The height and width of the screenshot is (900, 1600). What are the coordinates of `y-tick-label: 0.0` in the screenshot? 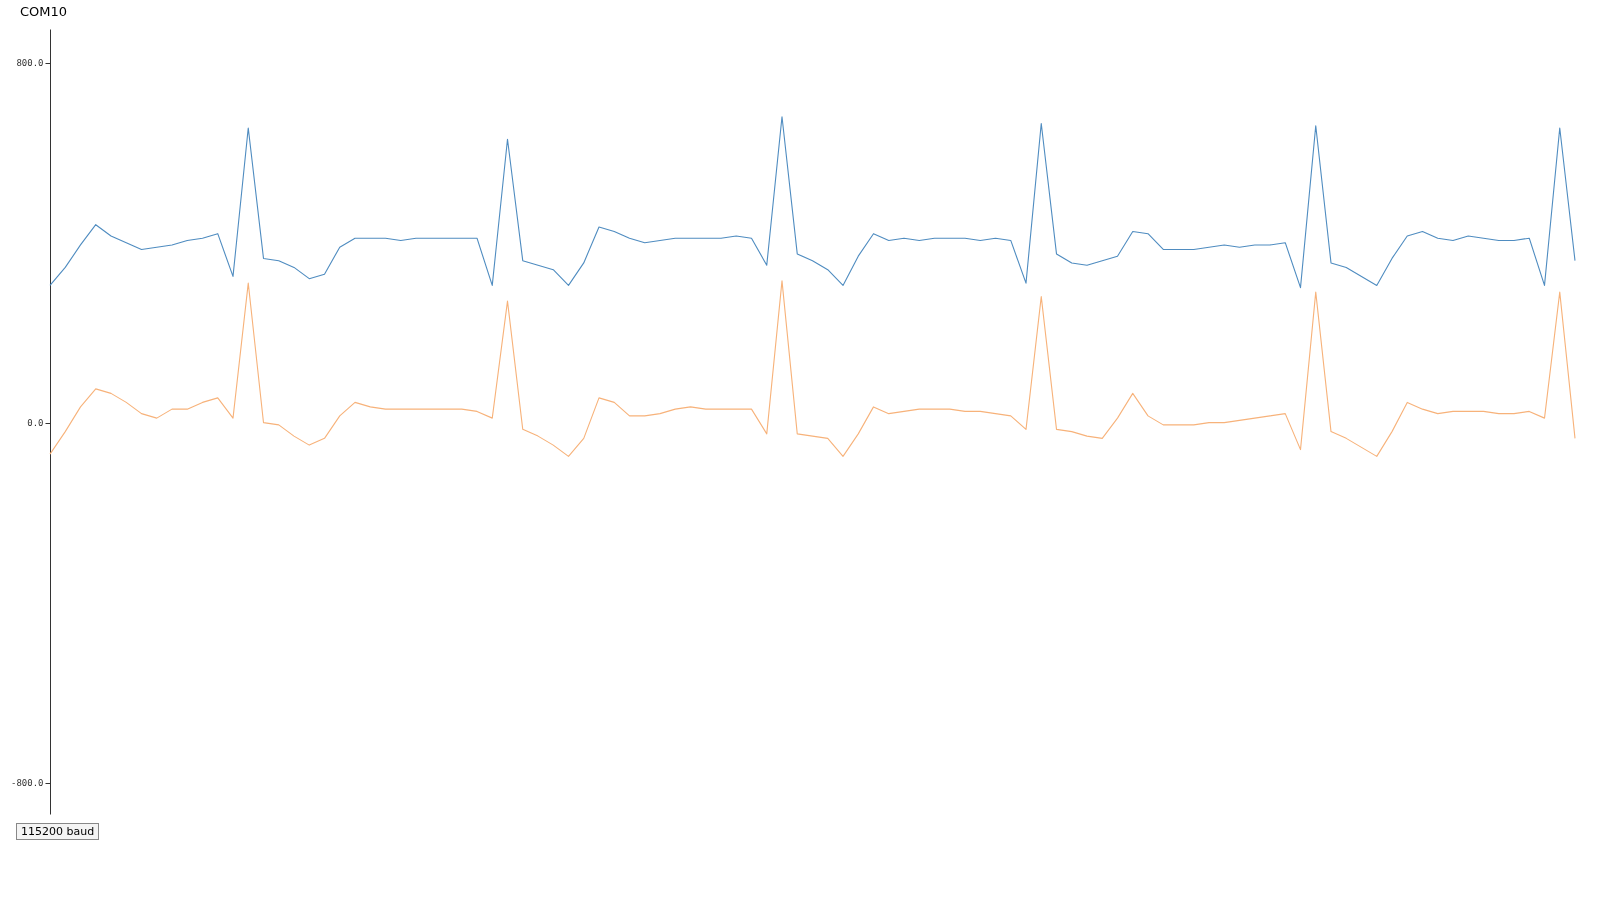 It's located at (35, 423).